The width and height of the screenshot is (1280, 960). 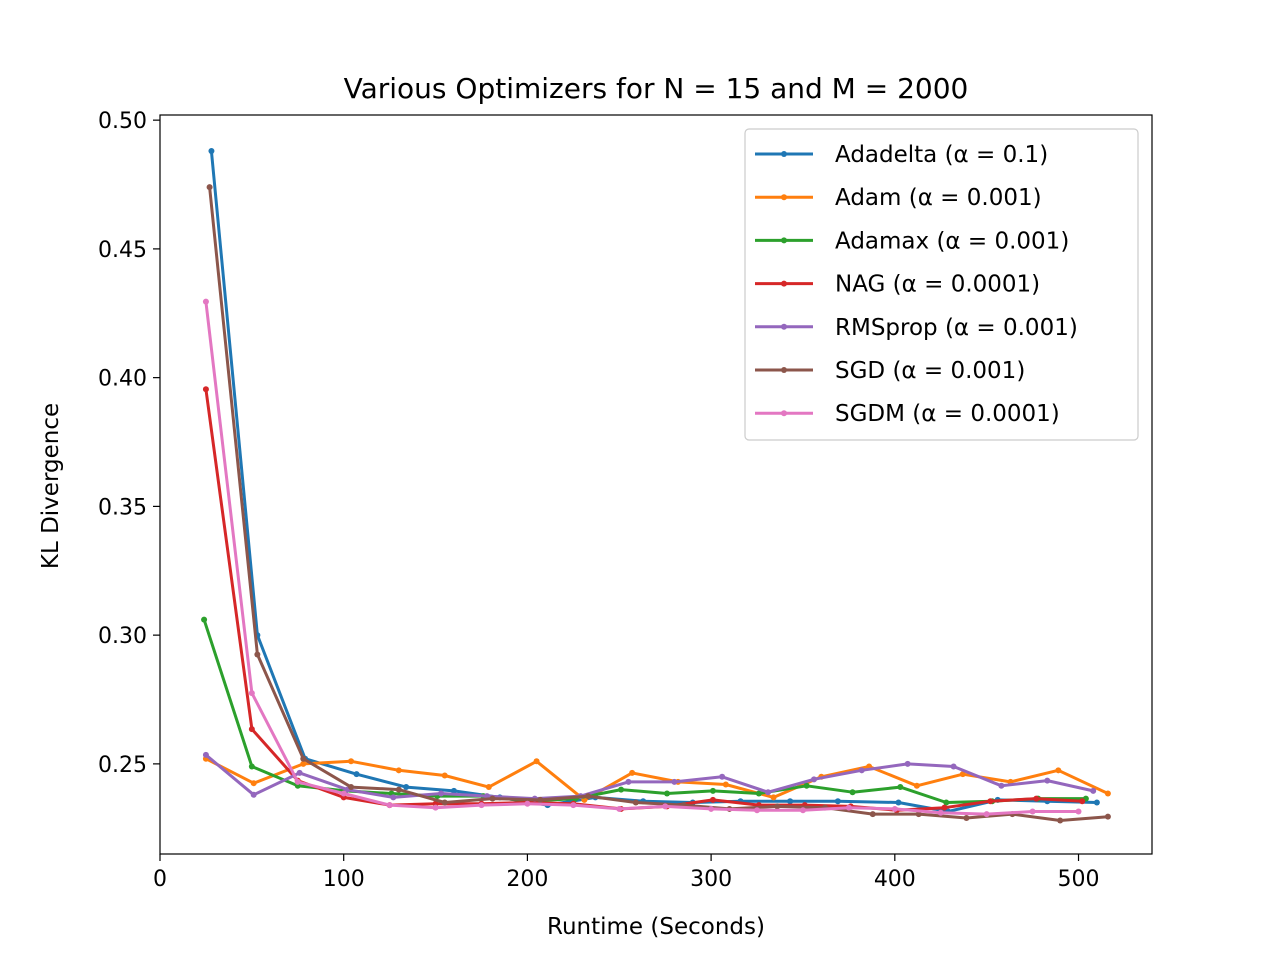 I want to click on y-axis-ticks: 0.25 0.30 0.35 0.40 0.45 0.50, so click(x=129, y=443).